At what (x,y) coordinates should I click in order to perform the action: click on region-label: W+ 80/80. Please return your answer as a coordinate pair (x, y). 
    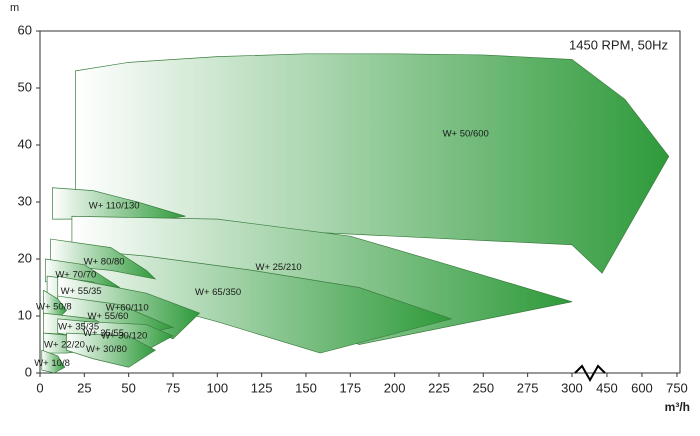
    Looking at the image, I should click on (104, 261).